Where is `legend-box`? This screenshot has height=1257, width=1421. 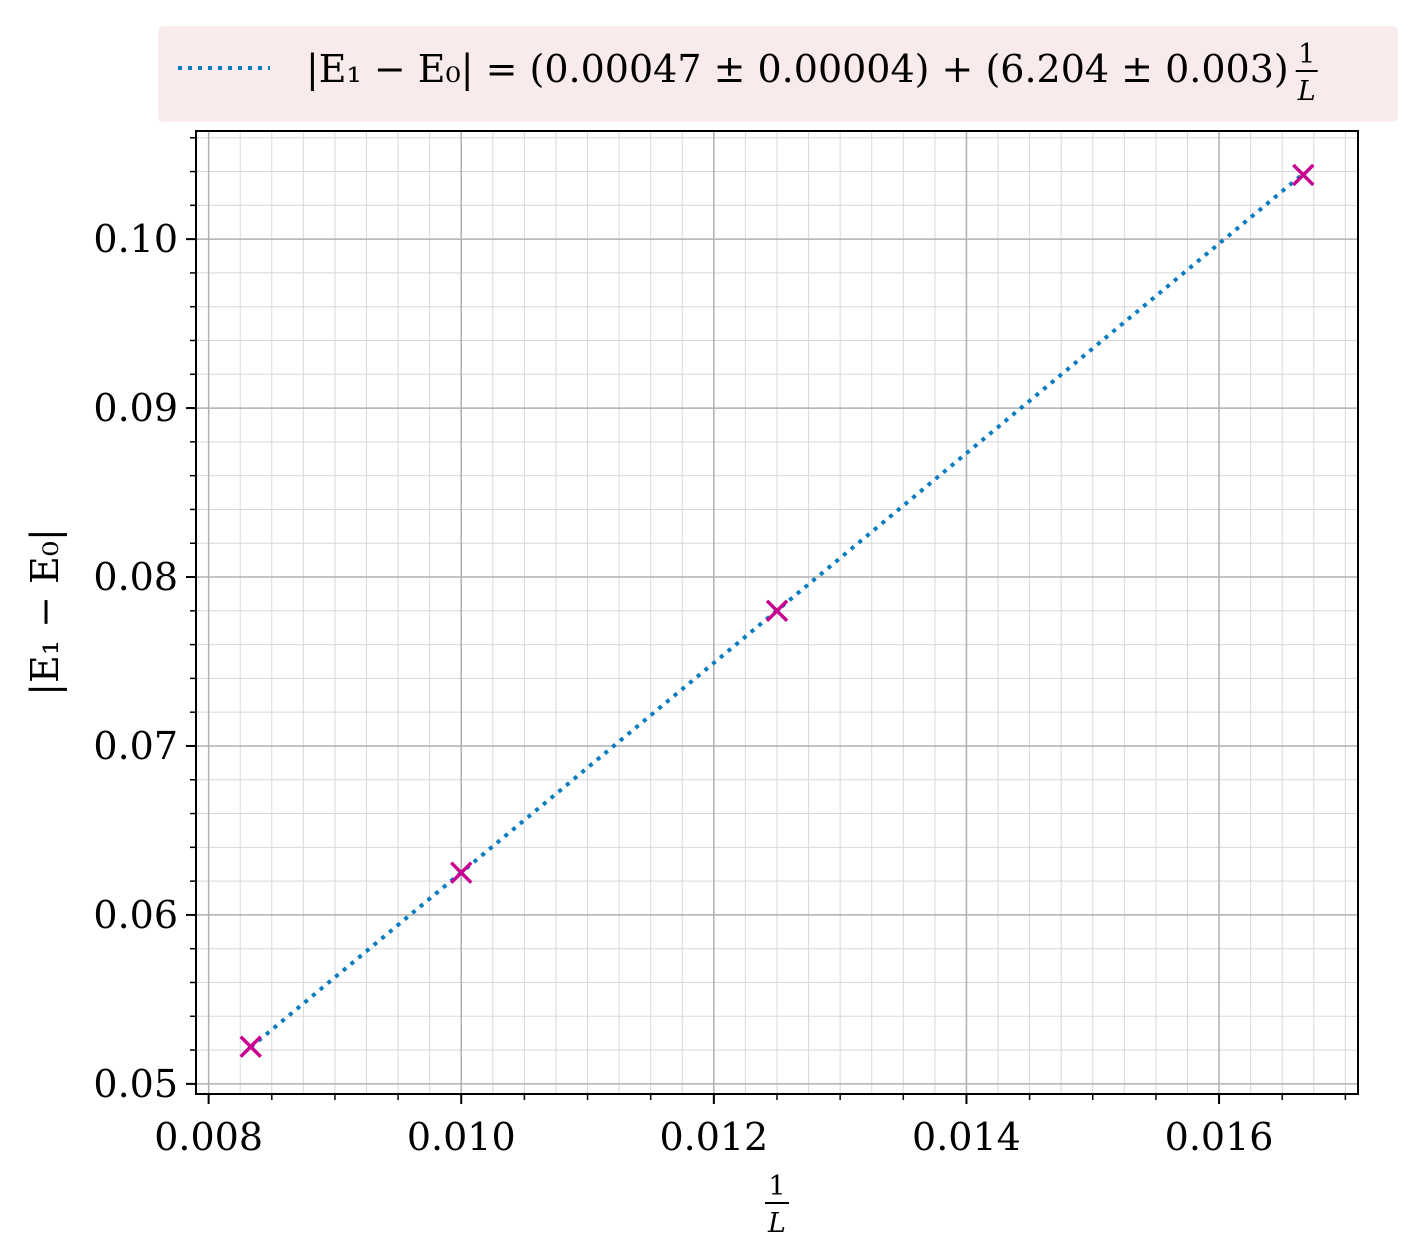
legend-box is located at coordinates (778, 74).